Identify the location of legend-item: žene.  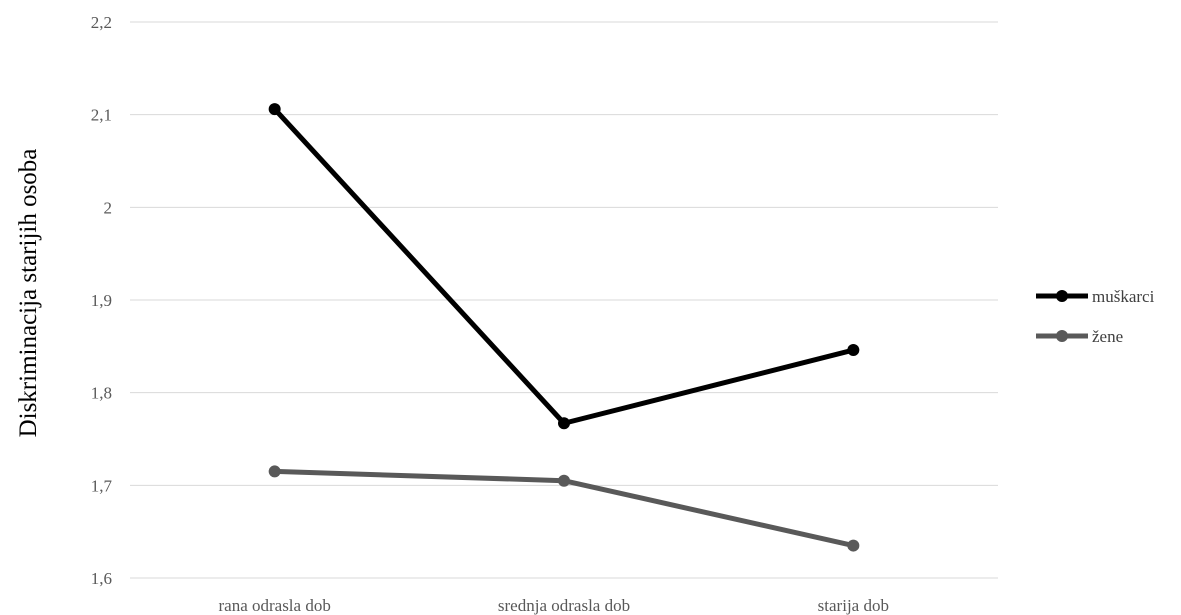
(1079, 336).